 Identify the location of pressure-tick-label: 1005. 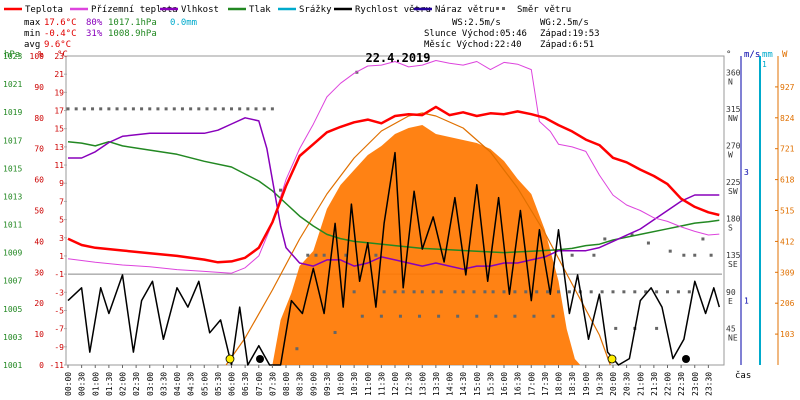
(12, 309).